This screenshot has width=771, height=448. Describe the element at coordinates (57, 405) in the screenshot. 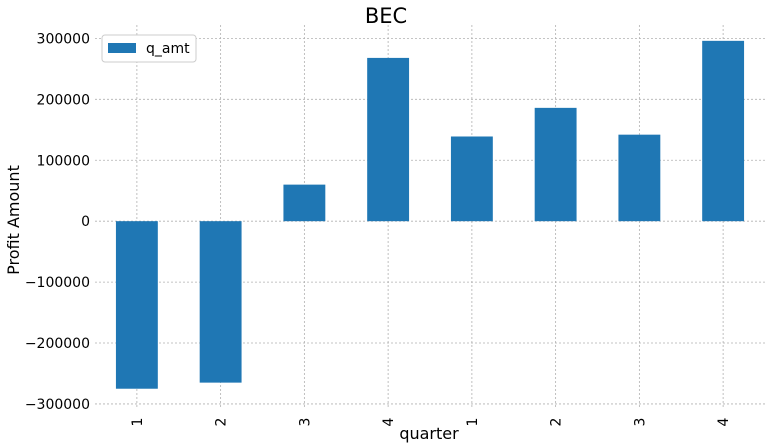

I see `y-tick-label: −300000` at that location.